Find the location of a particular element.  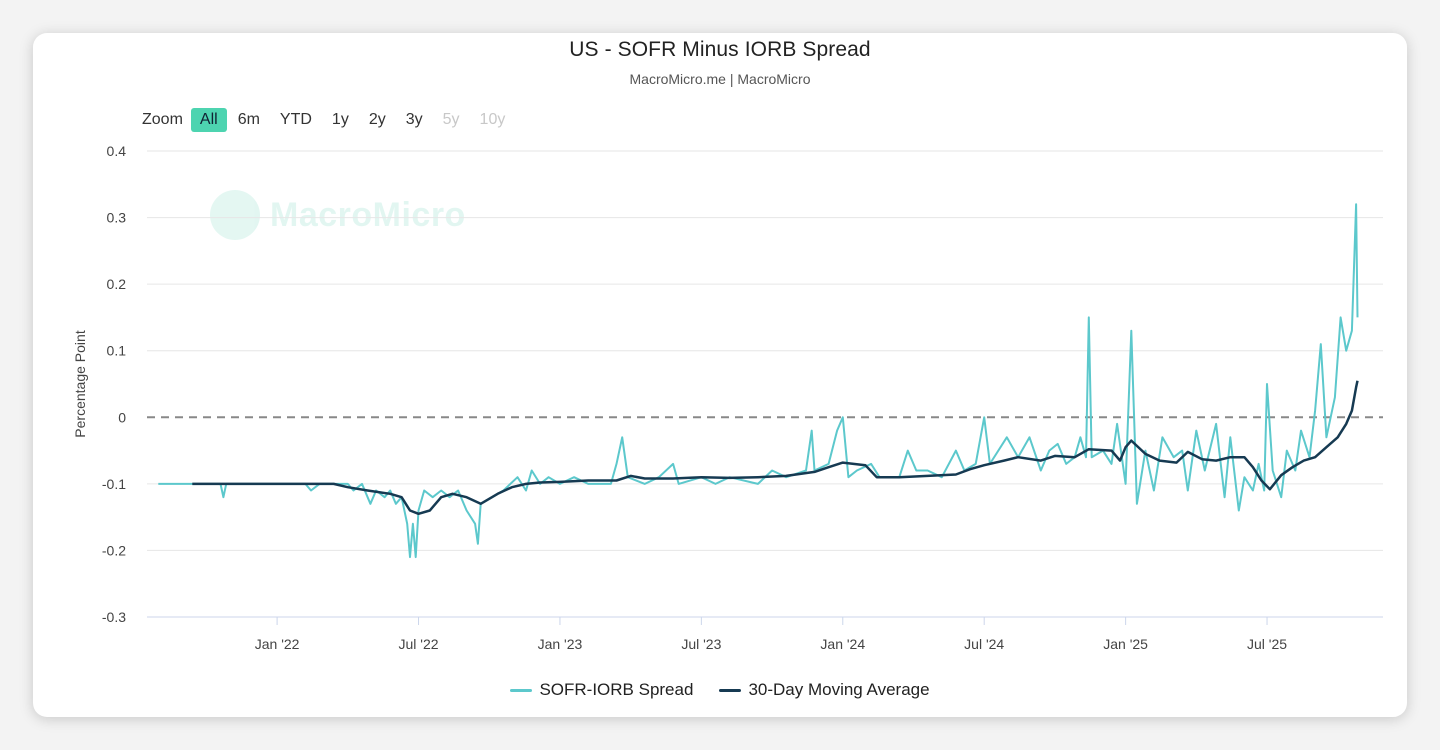

y-tick-label: 0 is located at coordinates (122, 417).